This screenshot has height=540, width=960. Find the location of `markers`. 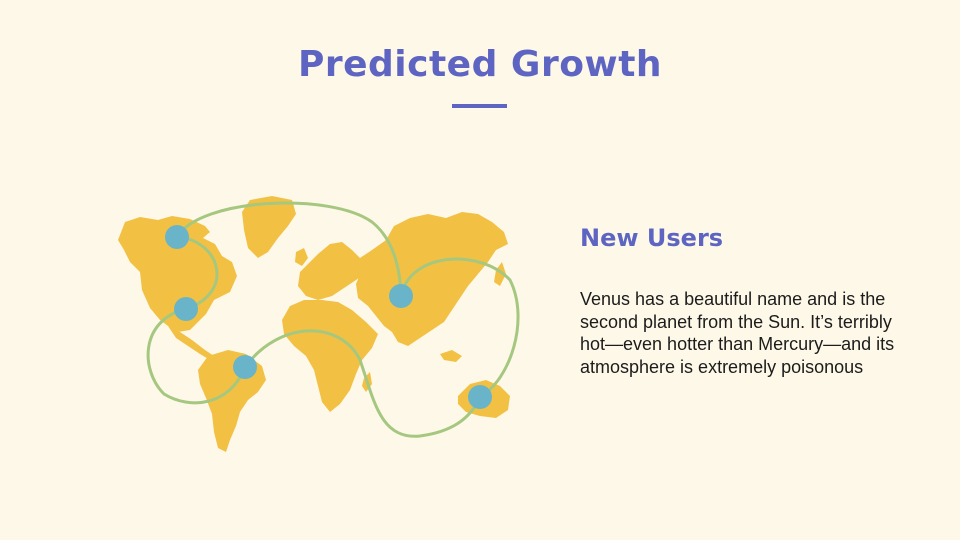

markers is located at coordinates (328, 317).